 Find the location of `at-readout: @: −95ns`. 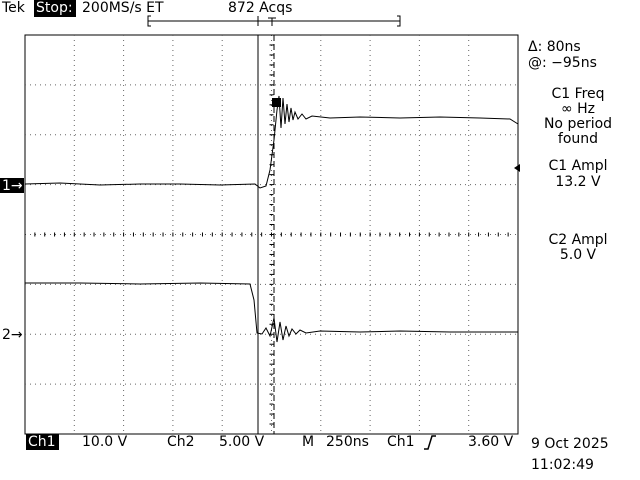

at-readout: @: −95ns is located at coordinates (562, 63).